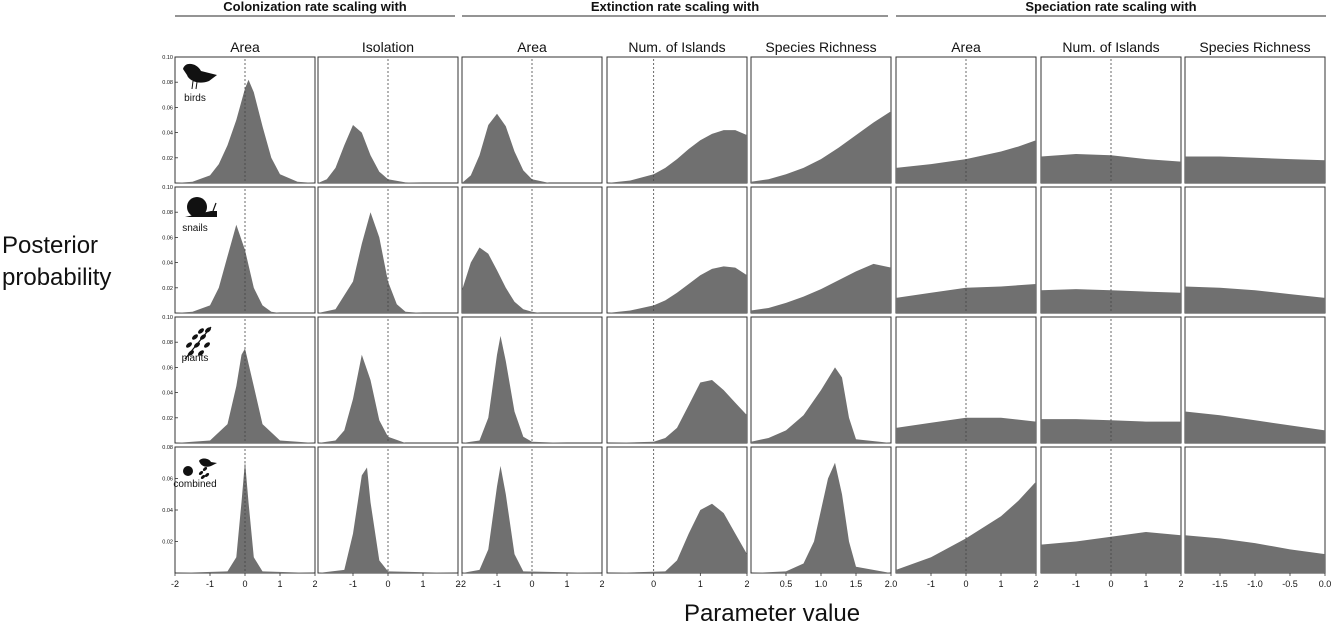 Image resolution: width=1334 pixels, height=628 pixels. I want to click on row-label: snails, so click(195, 228).